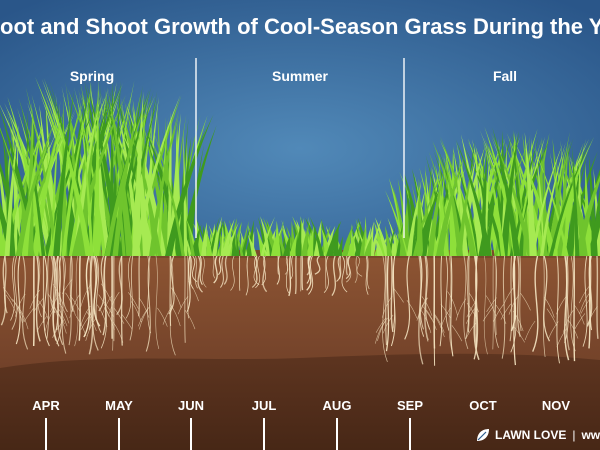  Describe the element at coordinates (46, 405) in the screenshot. I see `month-label-apr: APR` at that location.